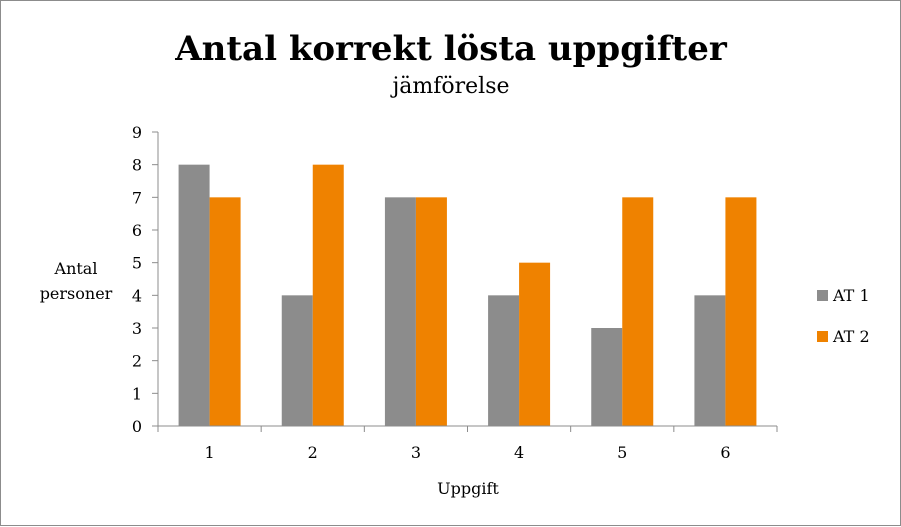 This screenshot has width=901, height=527. Describe the element at coordinates (313, 452) in the screenshot. I see `x-tick-label: 2` at that location.